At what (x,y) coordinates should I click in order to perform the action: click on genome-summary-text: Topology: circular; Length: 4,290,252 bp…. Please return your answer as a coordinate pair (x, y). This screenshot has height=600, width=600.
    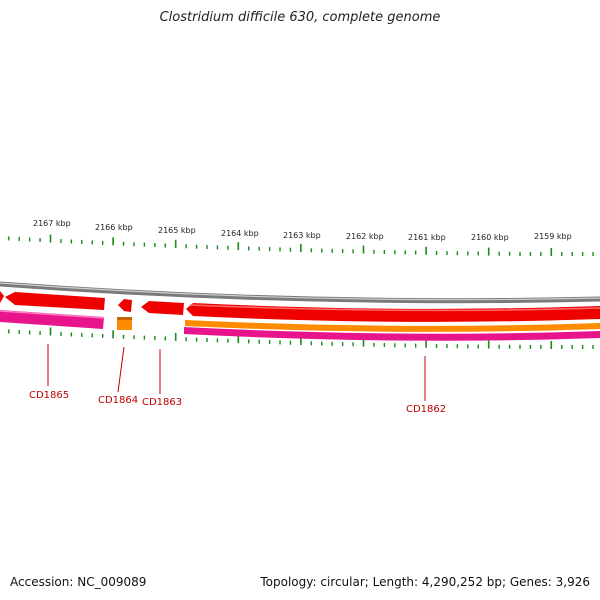
    Looking at the image, I should click on (425, 582).